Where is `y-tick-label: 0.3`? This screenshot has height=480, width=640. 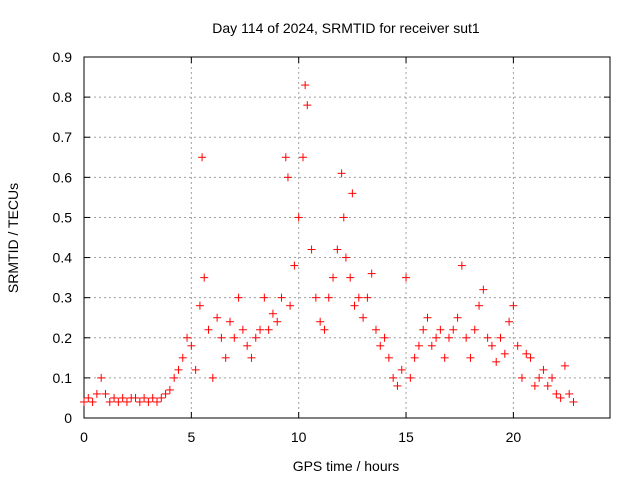 y-tick-label: 0.3 is located at coordinates (63, 298).